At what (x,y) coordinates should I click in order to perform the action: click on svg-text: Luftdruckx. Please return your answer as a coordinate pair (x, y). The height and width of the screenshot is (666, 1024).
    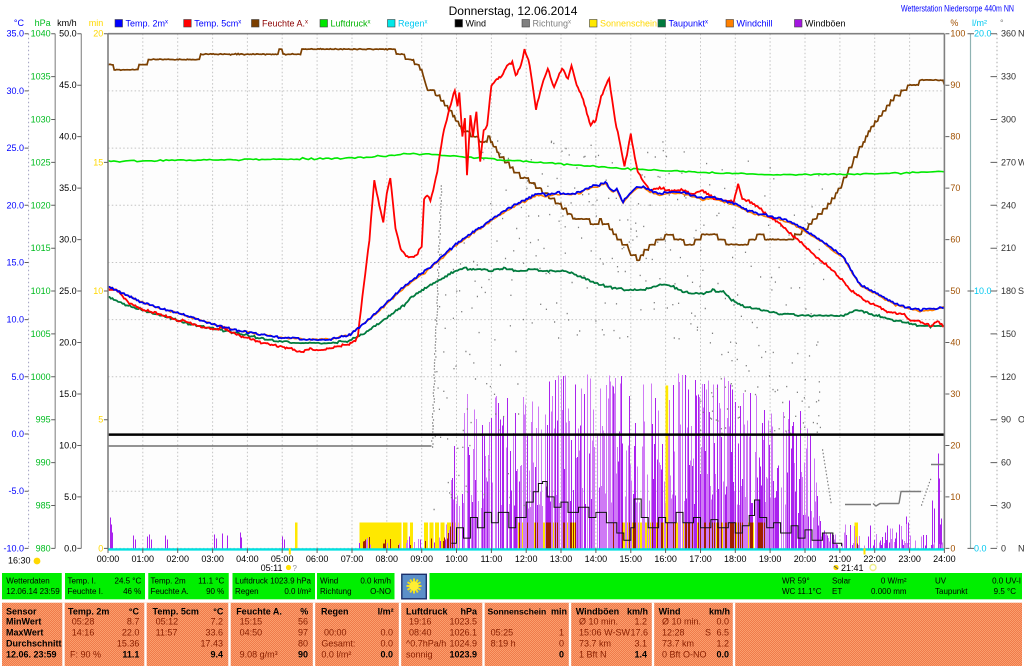
    Looking at the image, I should click on (351, 24).